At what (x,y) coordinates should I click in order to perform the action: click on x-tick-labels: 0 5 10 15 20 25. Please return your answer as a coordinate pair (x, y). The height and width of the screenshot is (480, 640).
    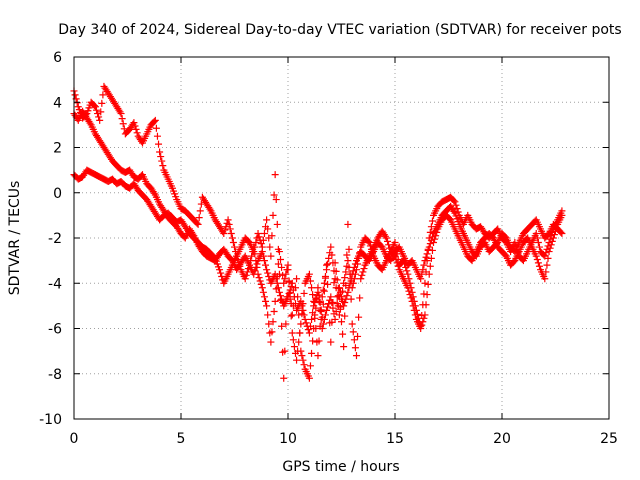
    Looking at the image, I should click on (344, 439).